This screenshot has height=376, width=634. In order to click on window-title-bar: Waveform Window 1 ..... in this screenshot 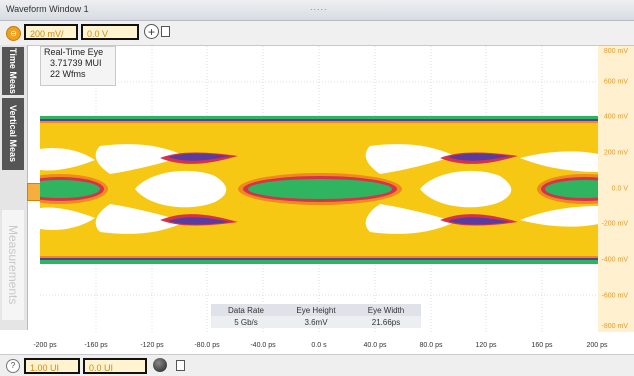, I will do `click(317, 10)`.